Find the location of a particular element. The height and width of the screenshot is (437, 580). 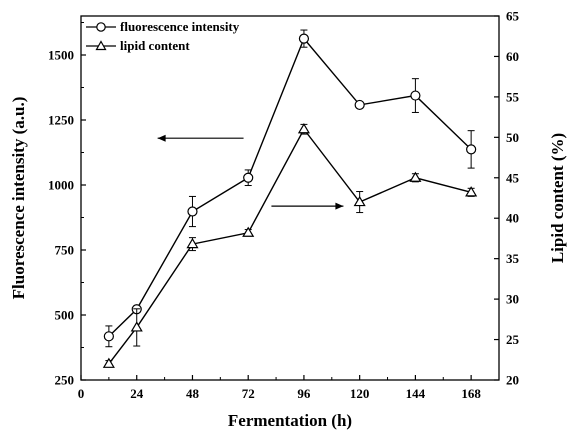

legend-marker-triangle-icon is located at coordinates (101, 45).